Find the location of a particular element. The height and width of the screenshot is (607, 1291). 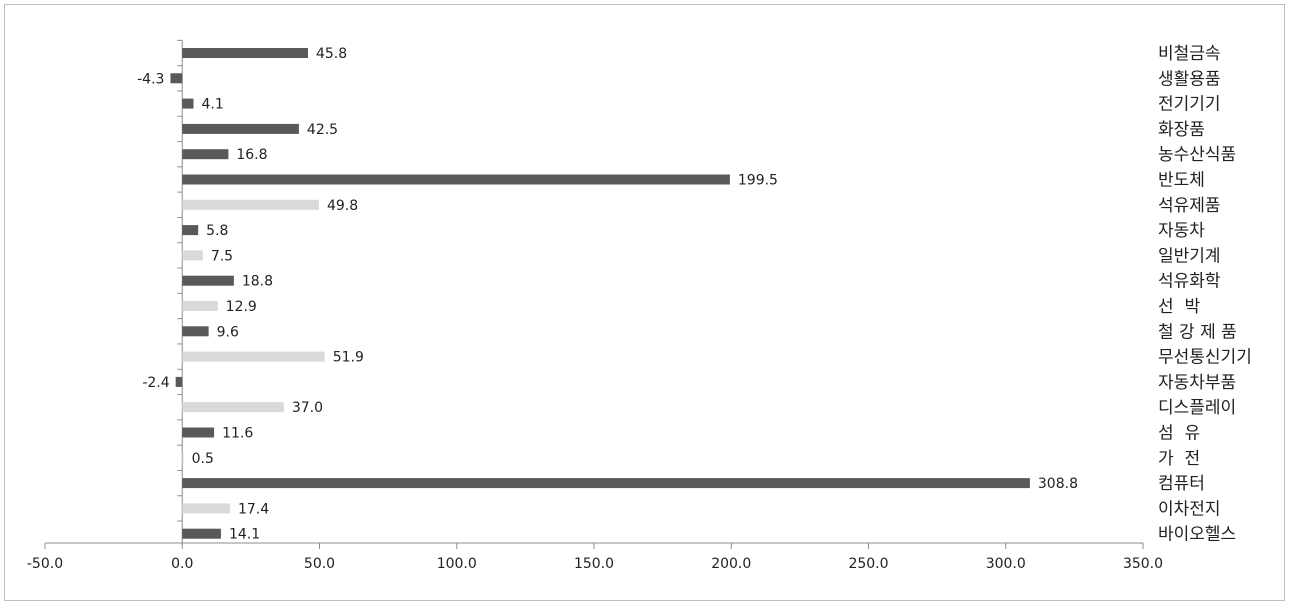

x-tick-label: 0.0 is located at coordinates (182, 564).